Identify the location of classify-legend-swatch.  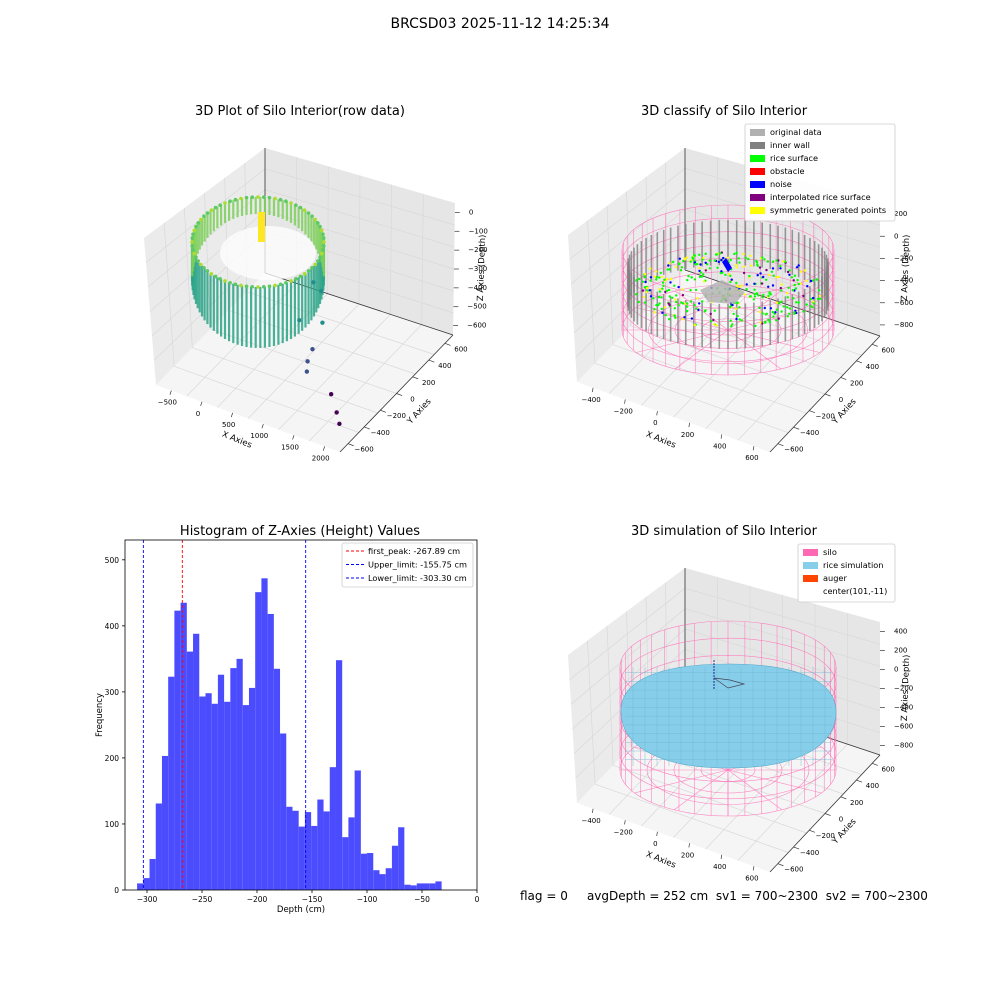
(757, 210).